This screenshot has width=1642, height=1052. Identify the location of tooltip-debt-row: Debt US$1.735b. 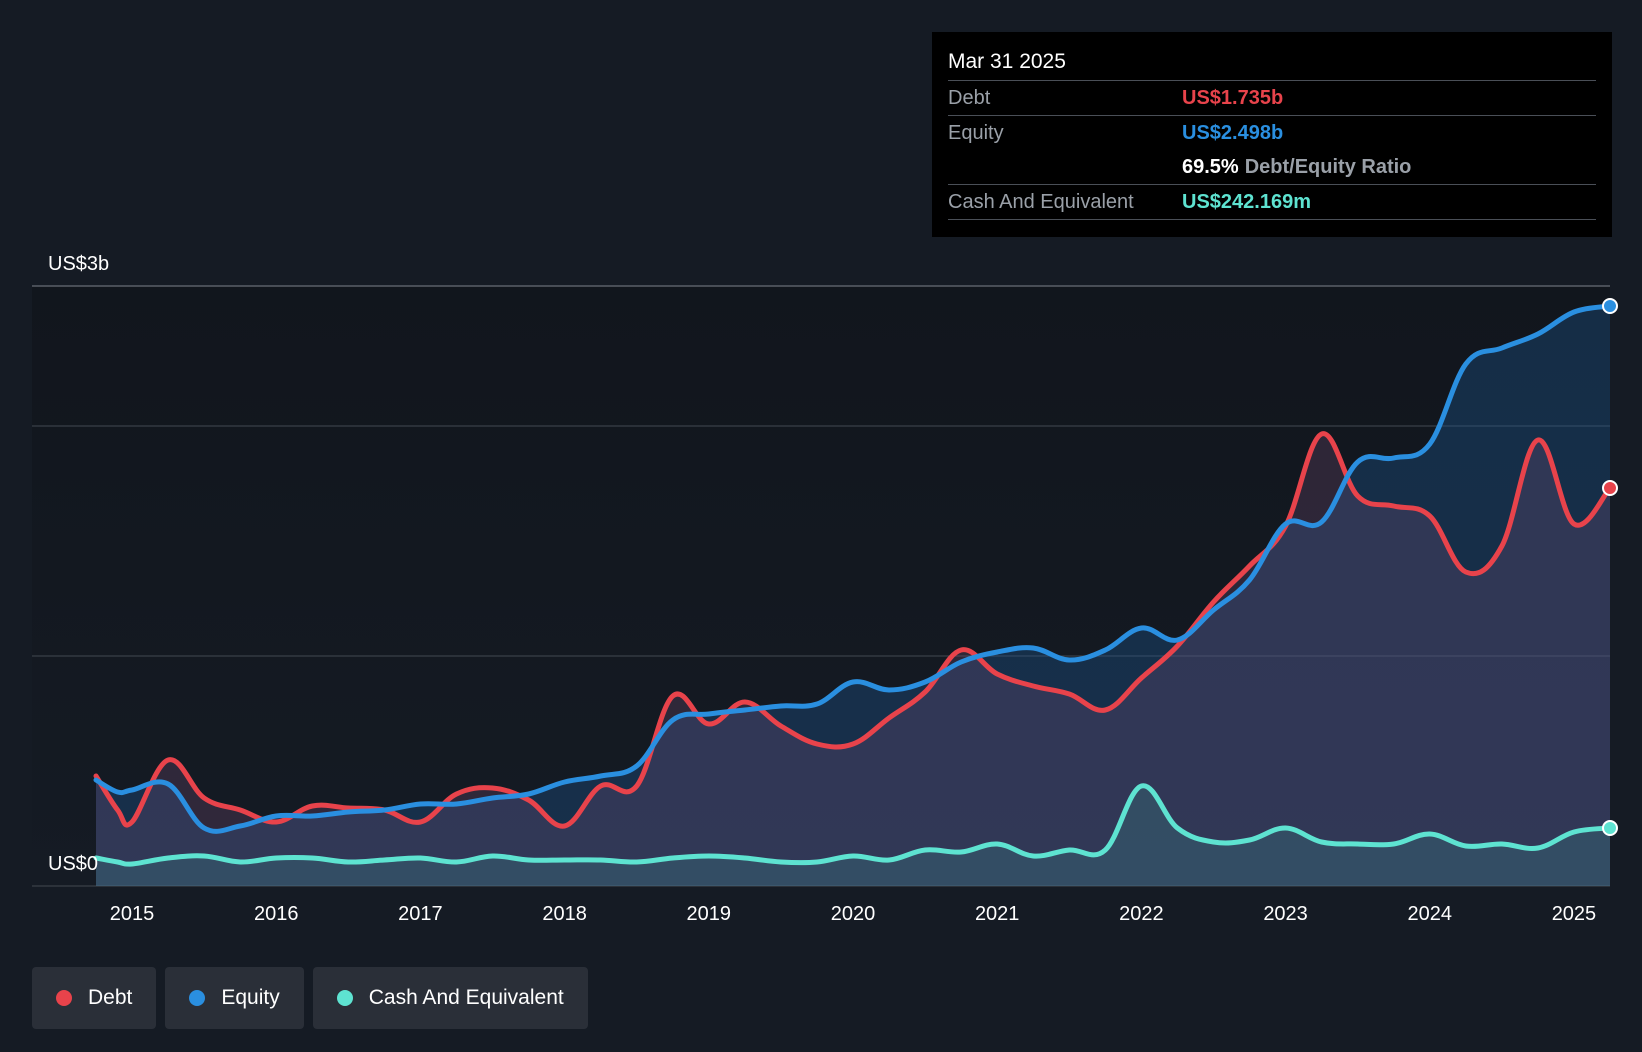
(1272, 98).